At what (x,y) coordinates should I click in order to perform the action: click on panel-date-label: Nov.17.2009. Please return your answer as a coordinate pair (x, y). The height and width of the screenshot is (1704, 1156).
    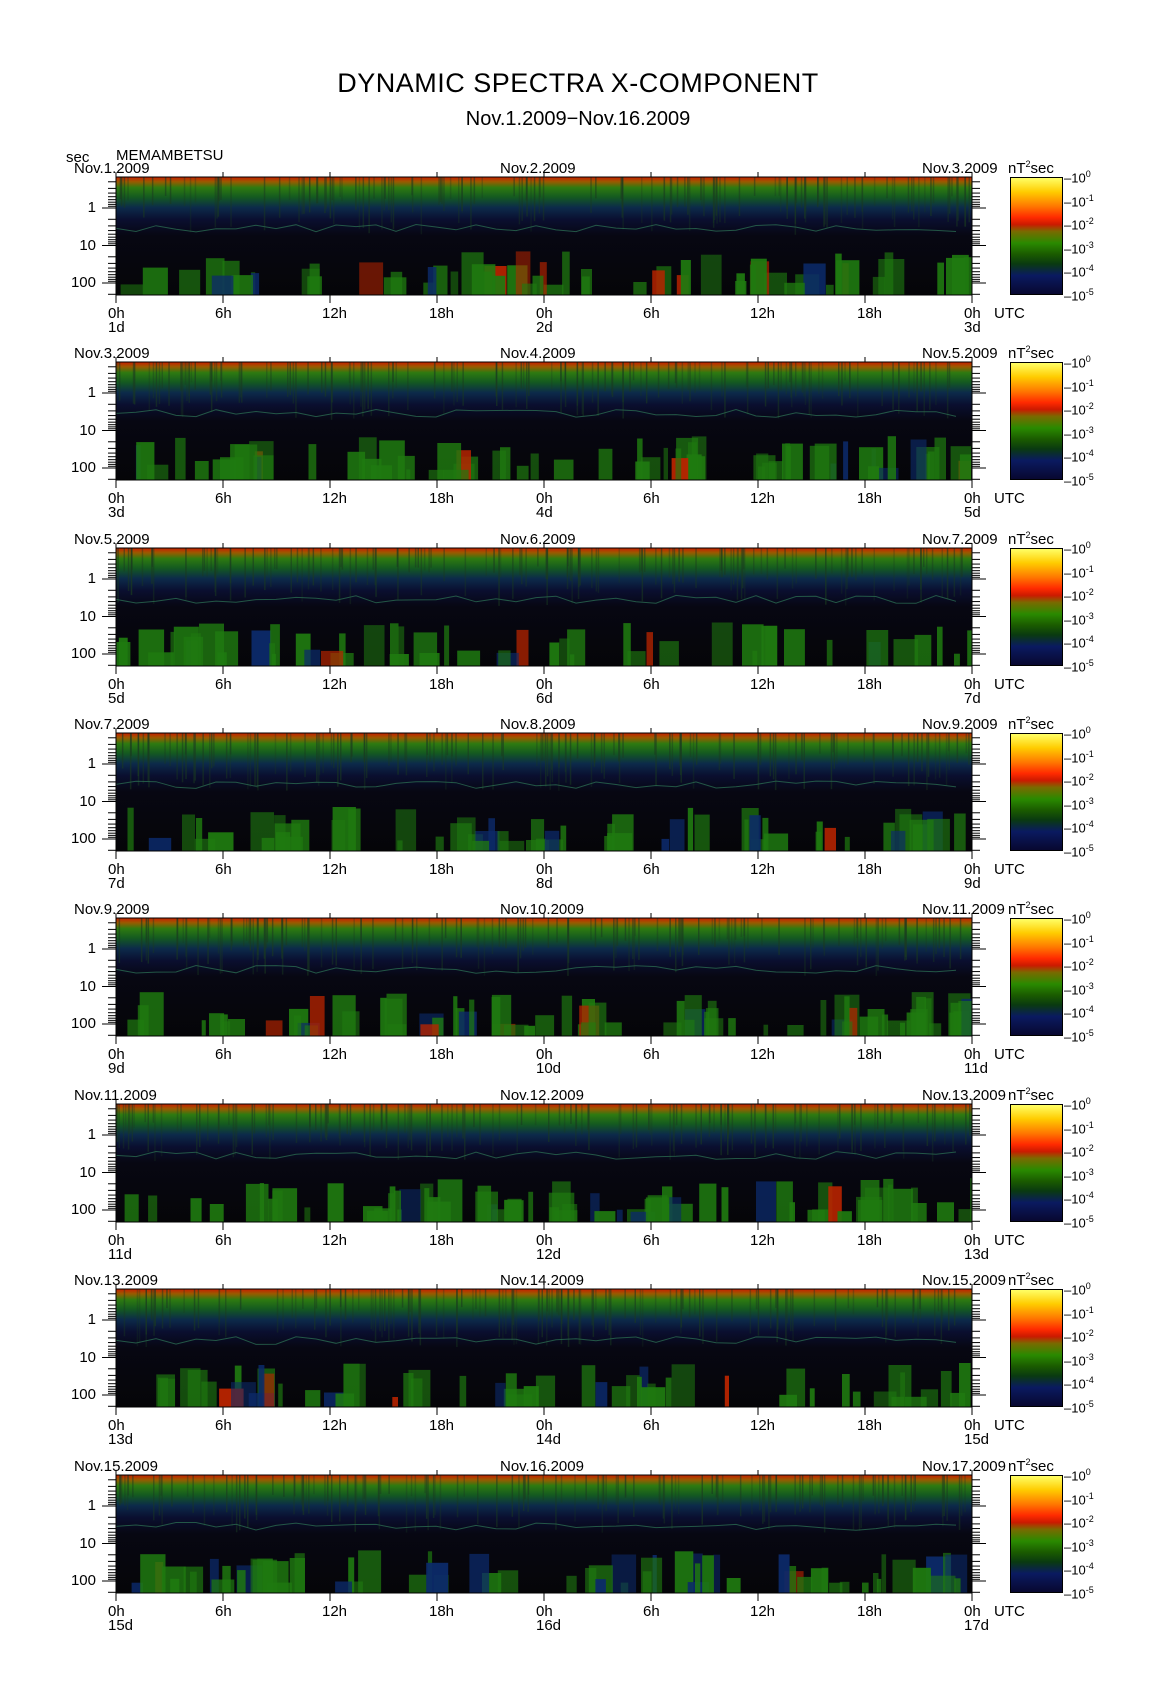
    Looking at the image, I should click on (964, 1466).